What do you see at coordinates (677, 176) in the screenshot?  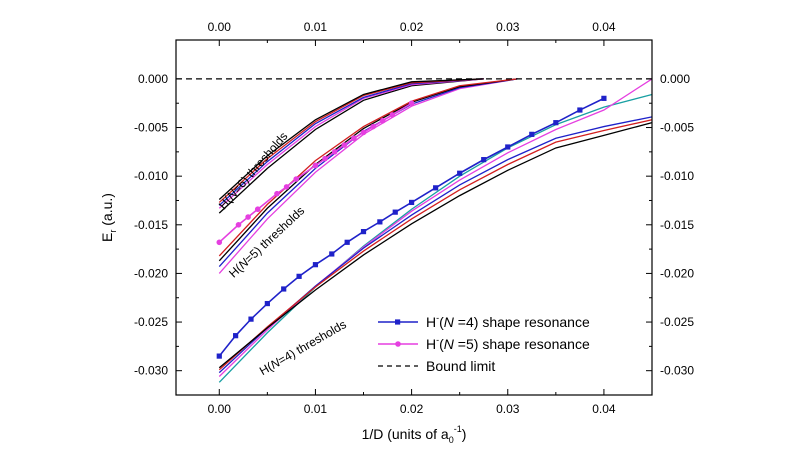 I see `y-tick-label-right: -0.010` at bounding box center [677, 176].